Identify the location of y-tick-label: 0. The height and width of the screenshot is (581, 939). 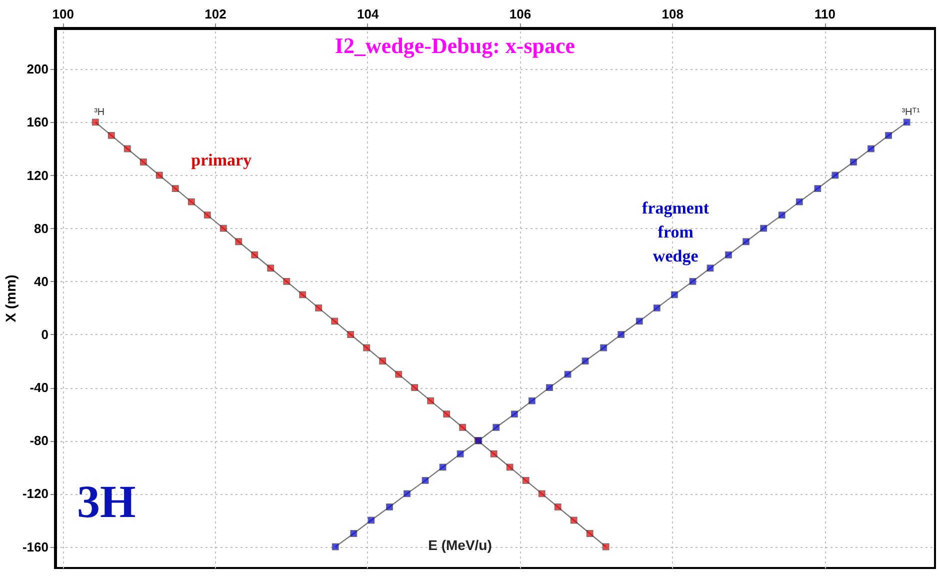
(44, 334).